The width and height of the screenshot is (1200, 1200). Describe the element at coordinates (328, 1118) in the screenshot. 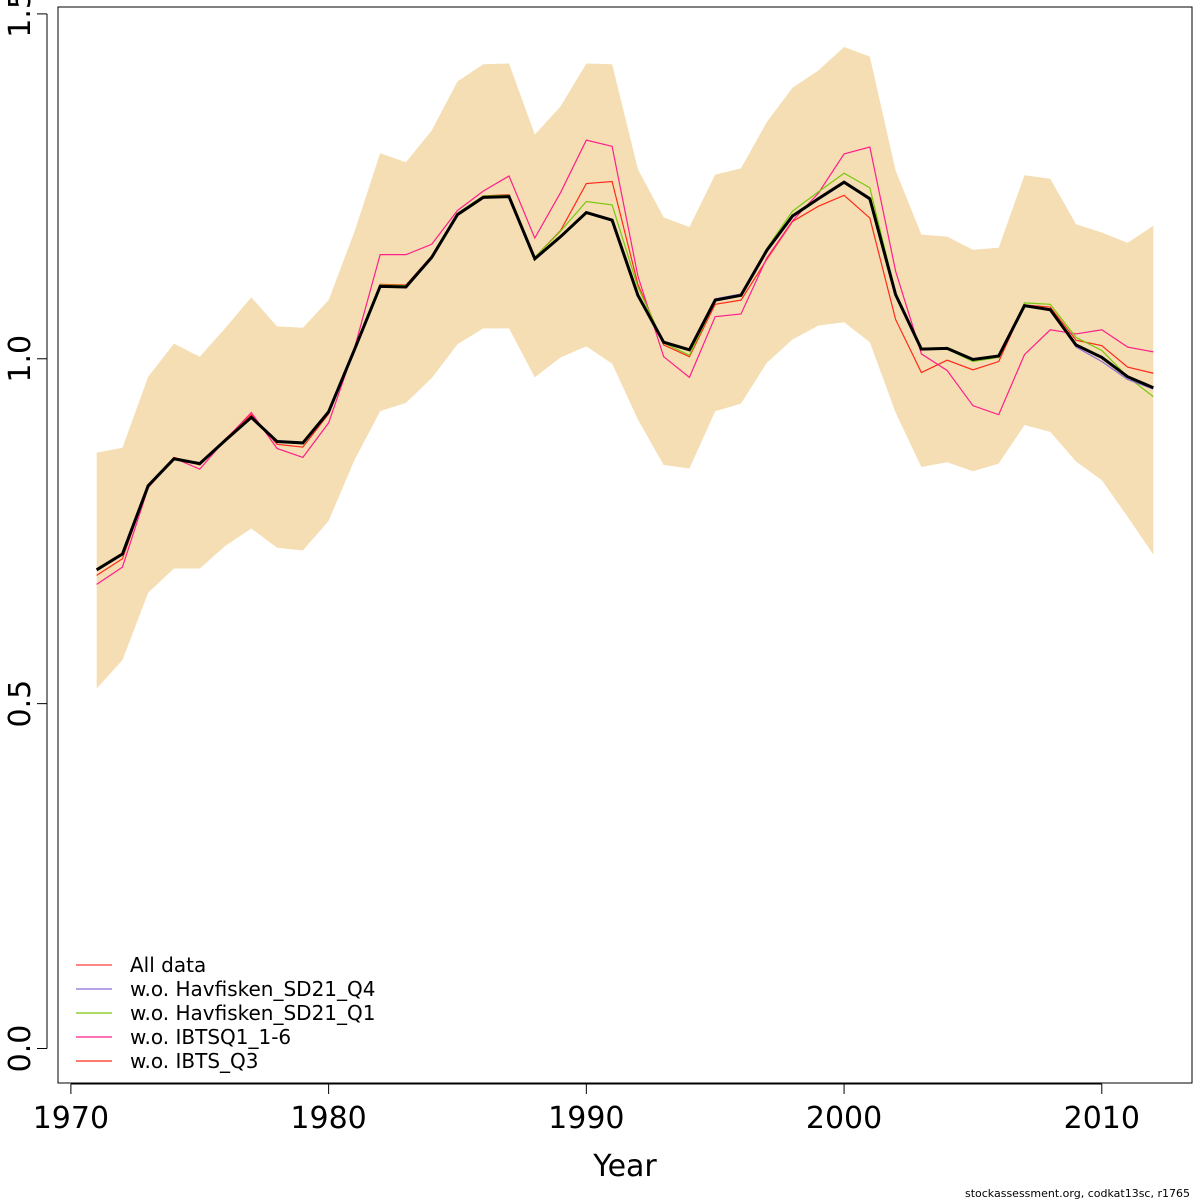

I see `x-tick-label: 1980` at that location.